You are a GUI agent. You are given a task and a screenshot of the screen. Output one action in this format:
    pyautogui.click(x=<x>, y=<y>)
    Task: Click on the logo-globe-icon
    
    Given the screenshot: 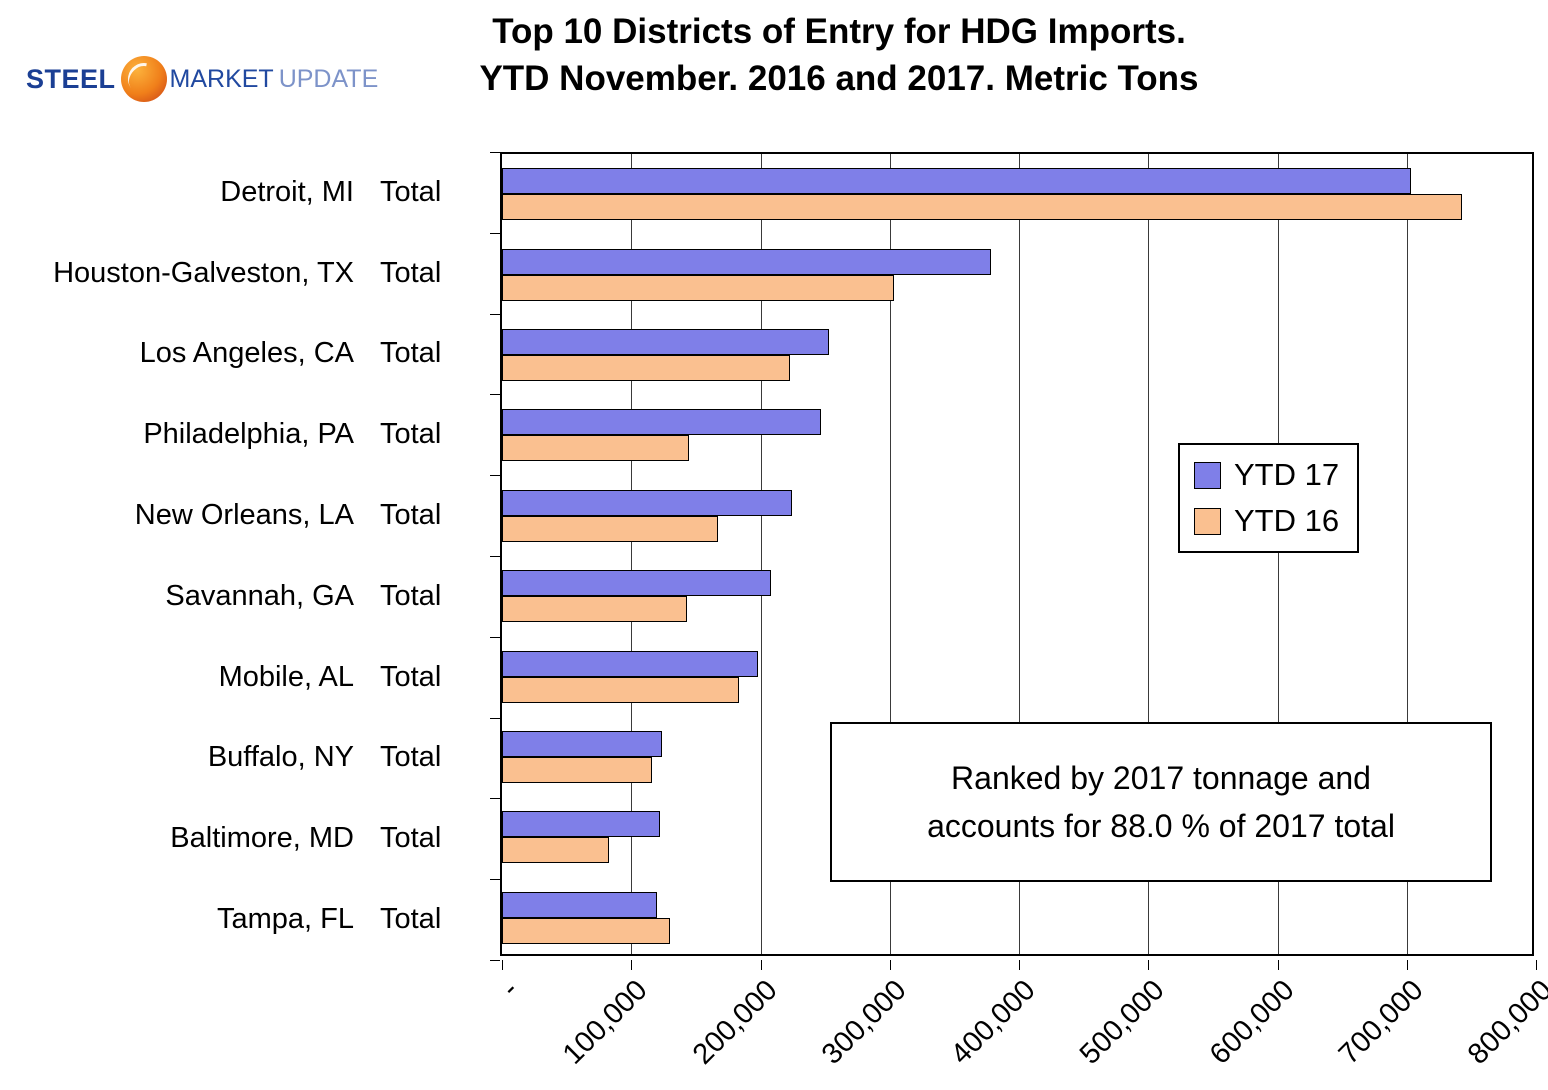 What is the action you would take?
    pyautogui.click(x=143, y=79)
    